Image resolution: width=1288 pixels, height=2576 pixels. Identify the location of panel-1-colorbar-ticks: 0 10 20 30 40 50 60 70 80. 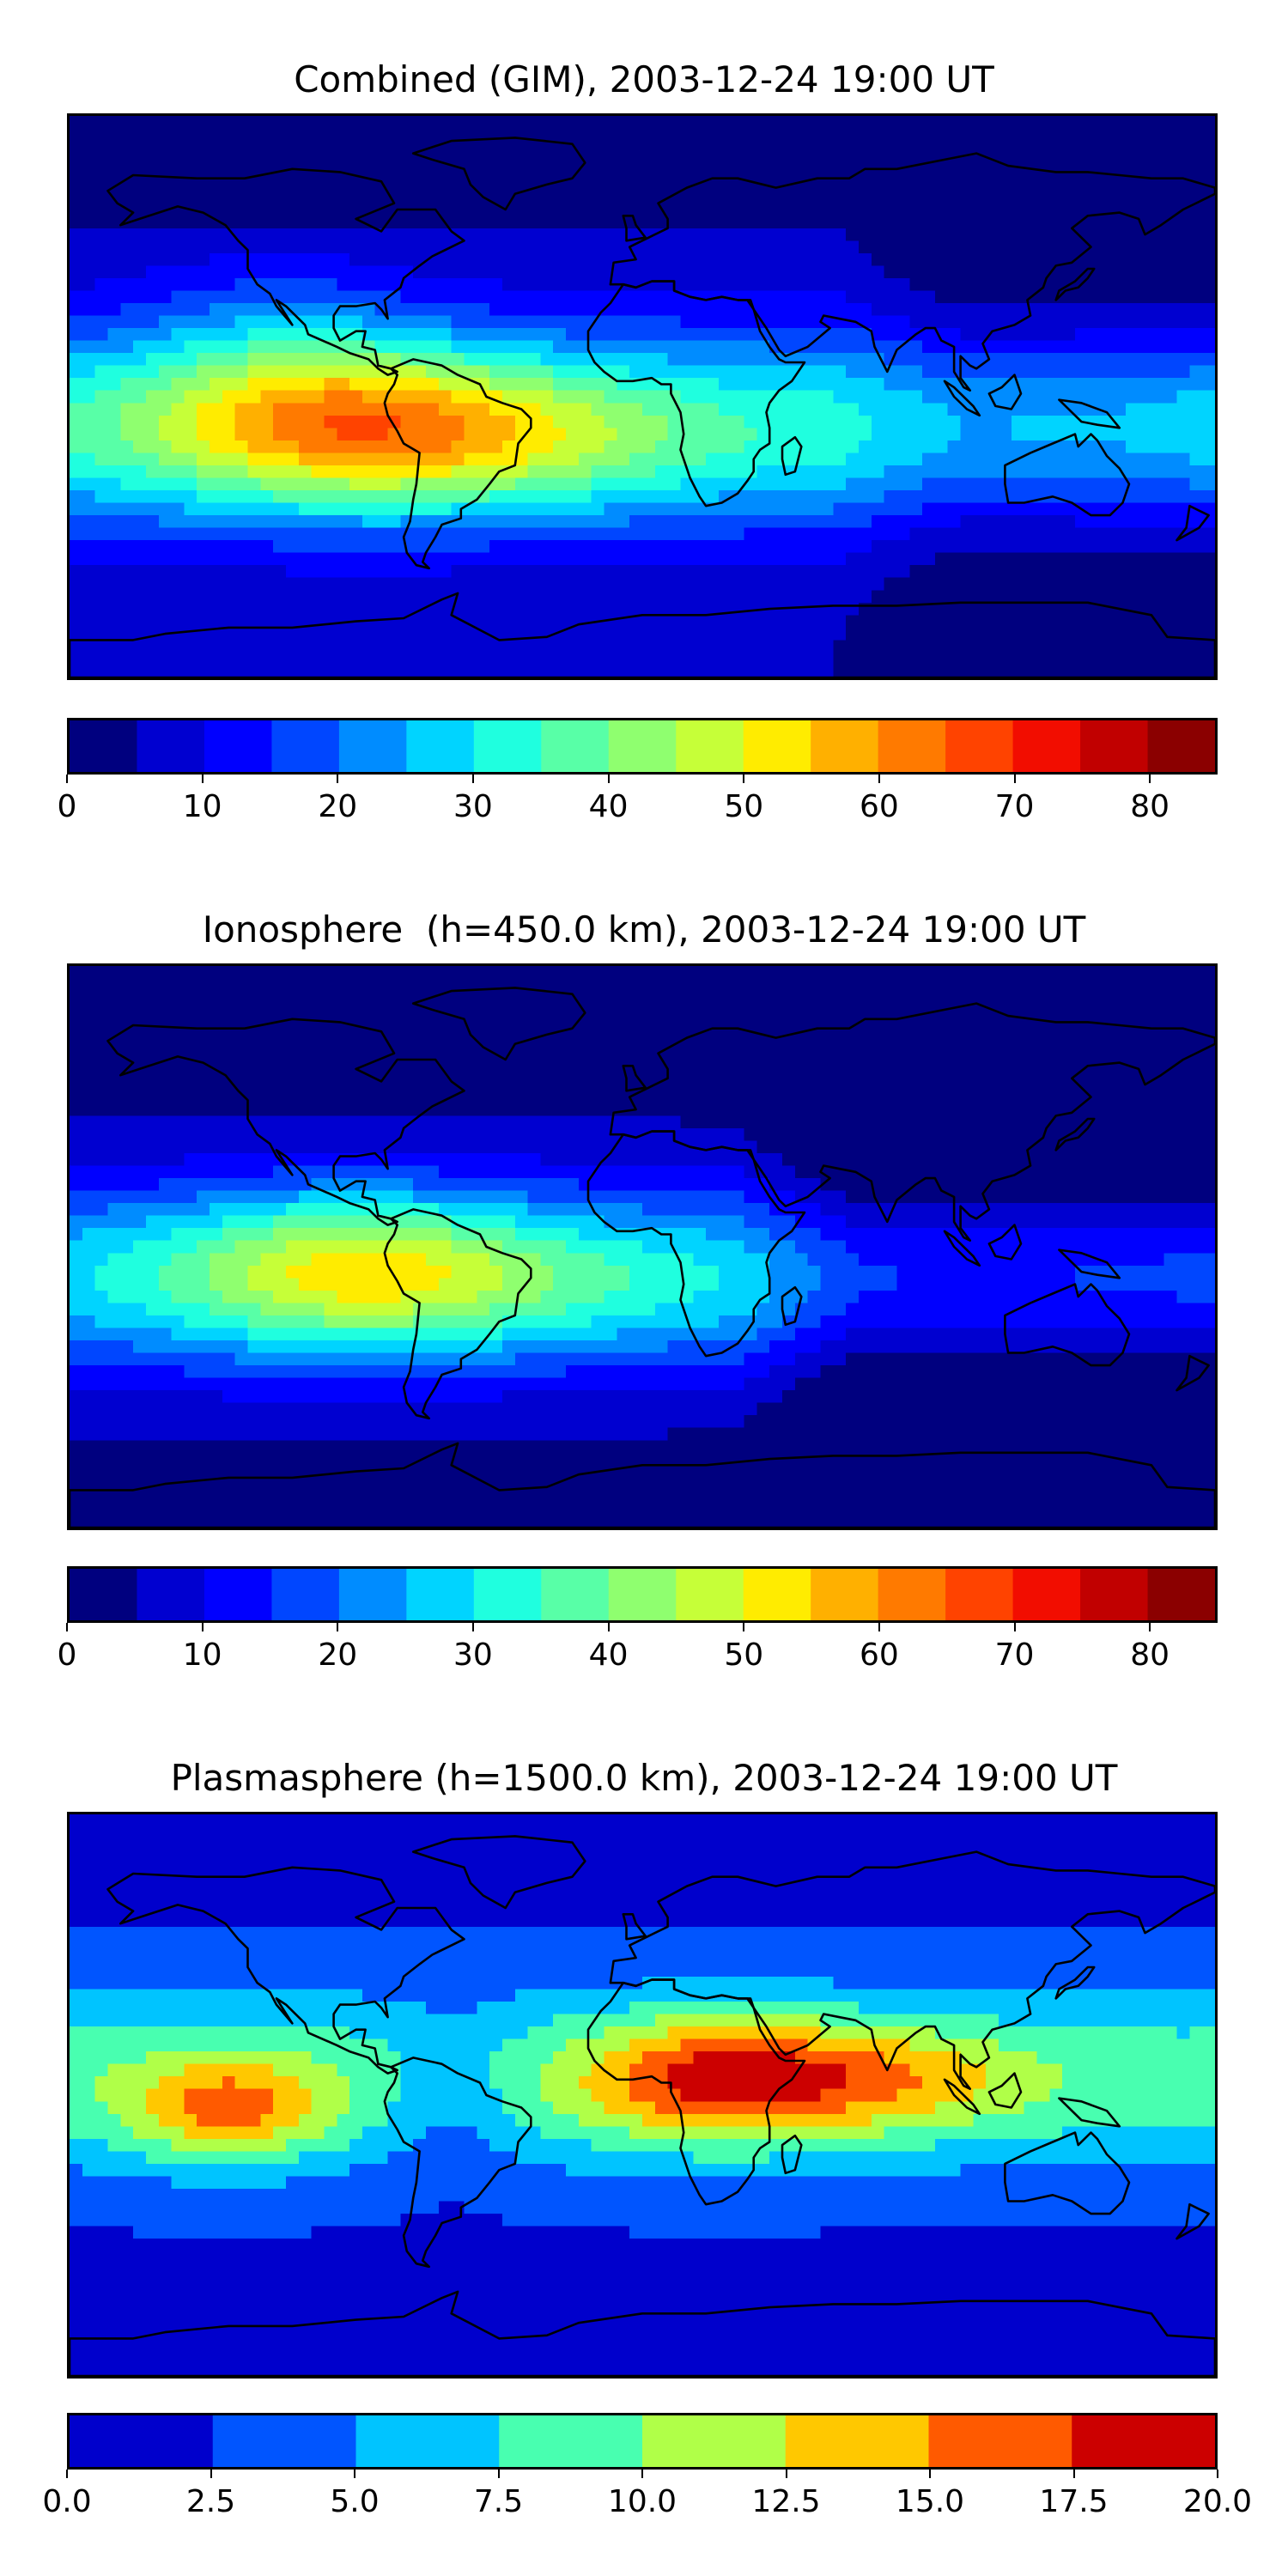
(638, 801).